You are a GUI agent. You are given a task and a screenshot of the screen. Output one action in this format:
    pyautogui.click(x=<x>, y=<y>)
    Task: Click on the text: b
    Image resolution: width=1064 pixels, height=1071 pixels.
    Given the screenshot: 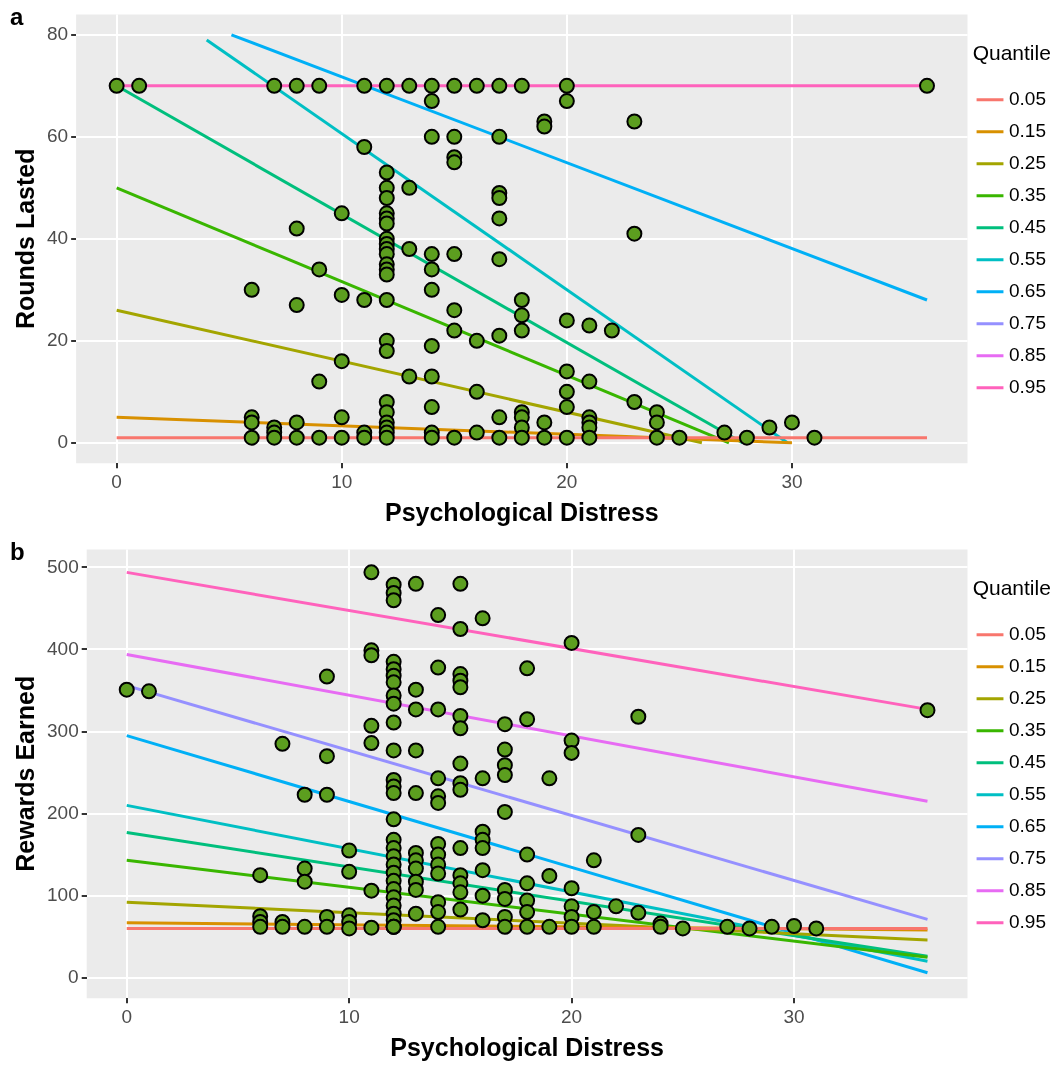 What is the action you would take?
    pyautogui.click(x=17, y=551)
    